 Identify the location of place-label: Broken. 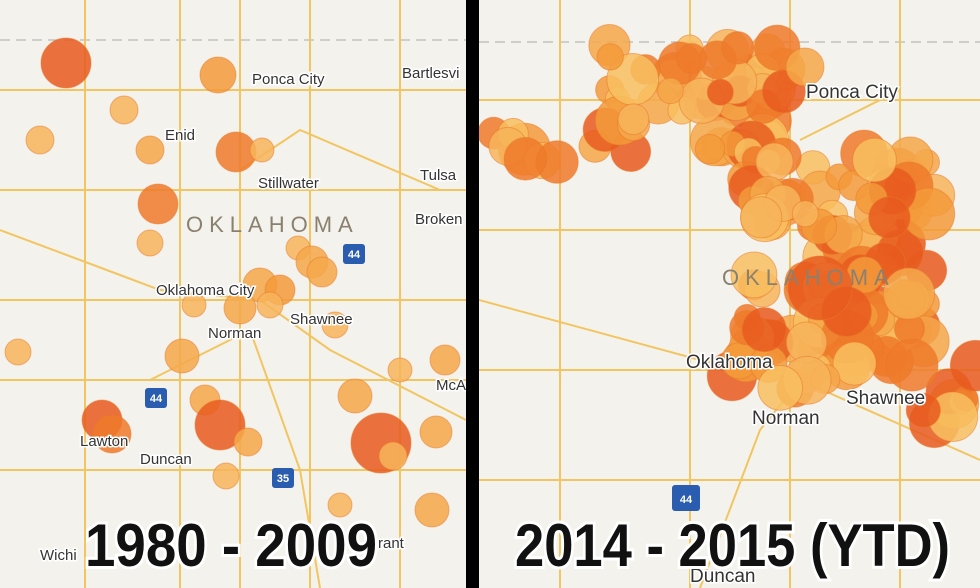
(439, 219).